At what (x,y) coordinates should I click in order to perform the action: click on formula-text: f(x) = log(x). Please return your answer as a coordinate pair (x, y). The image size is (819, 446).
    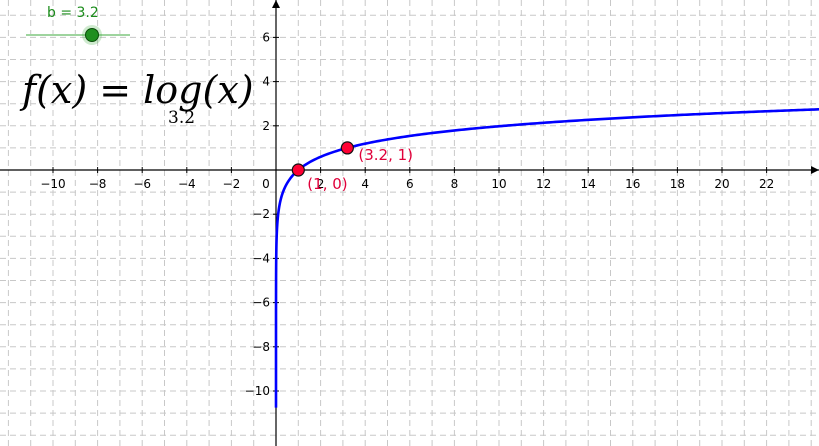
    Looking at the image, I should click on (138, 90).